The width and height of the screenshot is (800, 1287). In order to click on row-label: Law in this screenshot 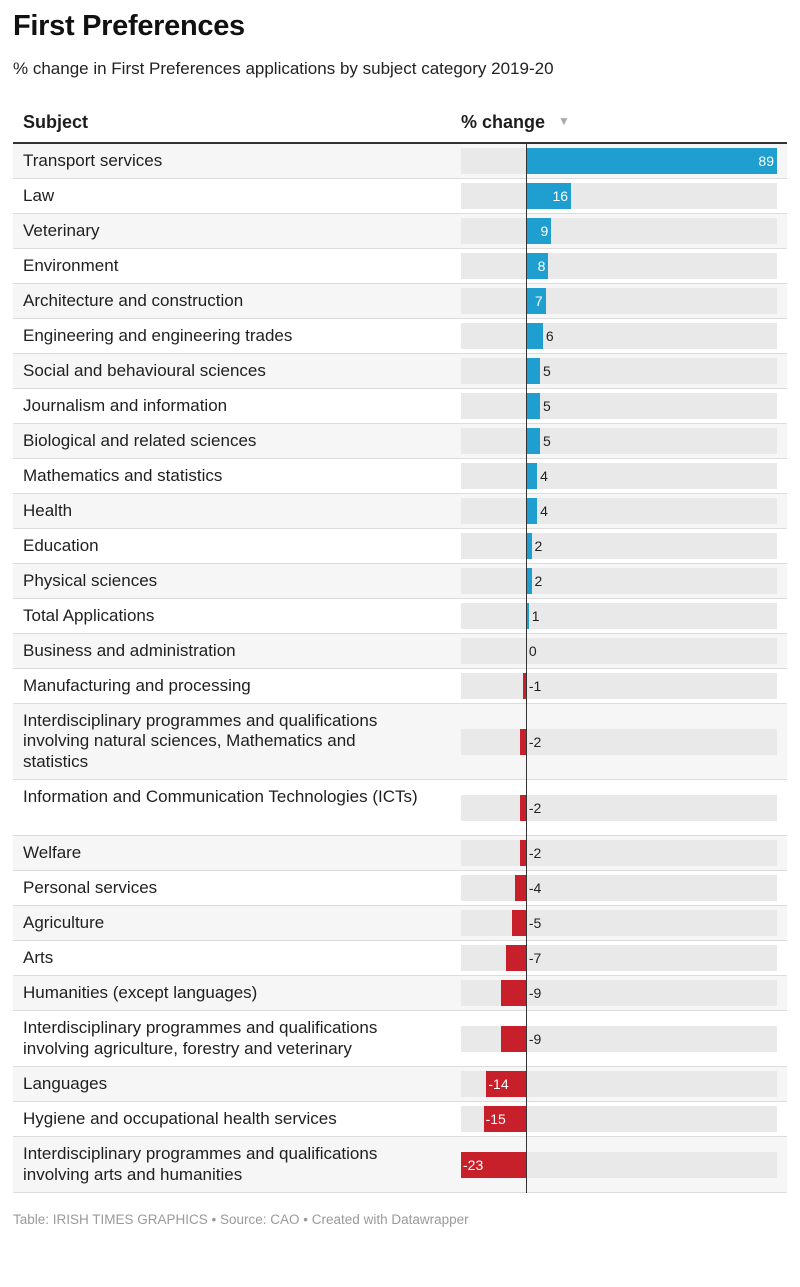, I will do `click(39, 195)`.